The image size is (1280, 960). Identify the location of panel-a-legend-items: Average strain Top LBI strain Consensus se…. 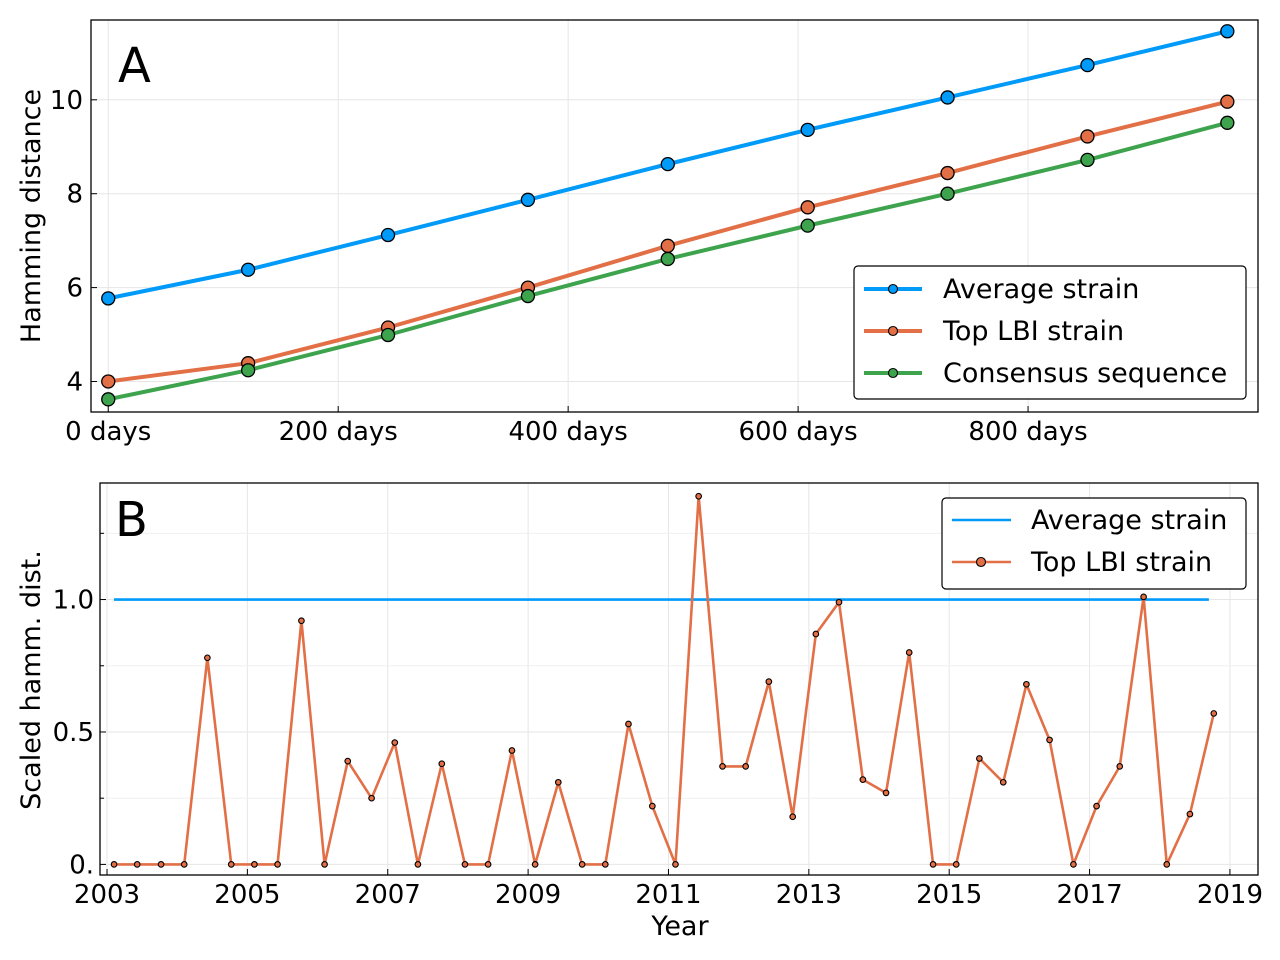
(1045, 331).